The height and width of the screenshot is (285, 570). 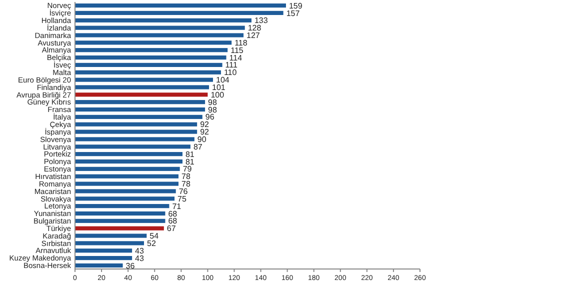 I want to click on data-label: 79, so click(x=187, y=169).